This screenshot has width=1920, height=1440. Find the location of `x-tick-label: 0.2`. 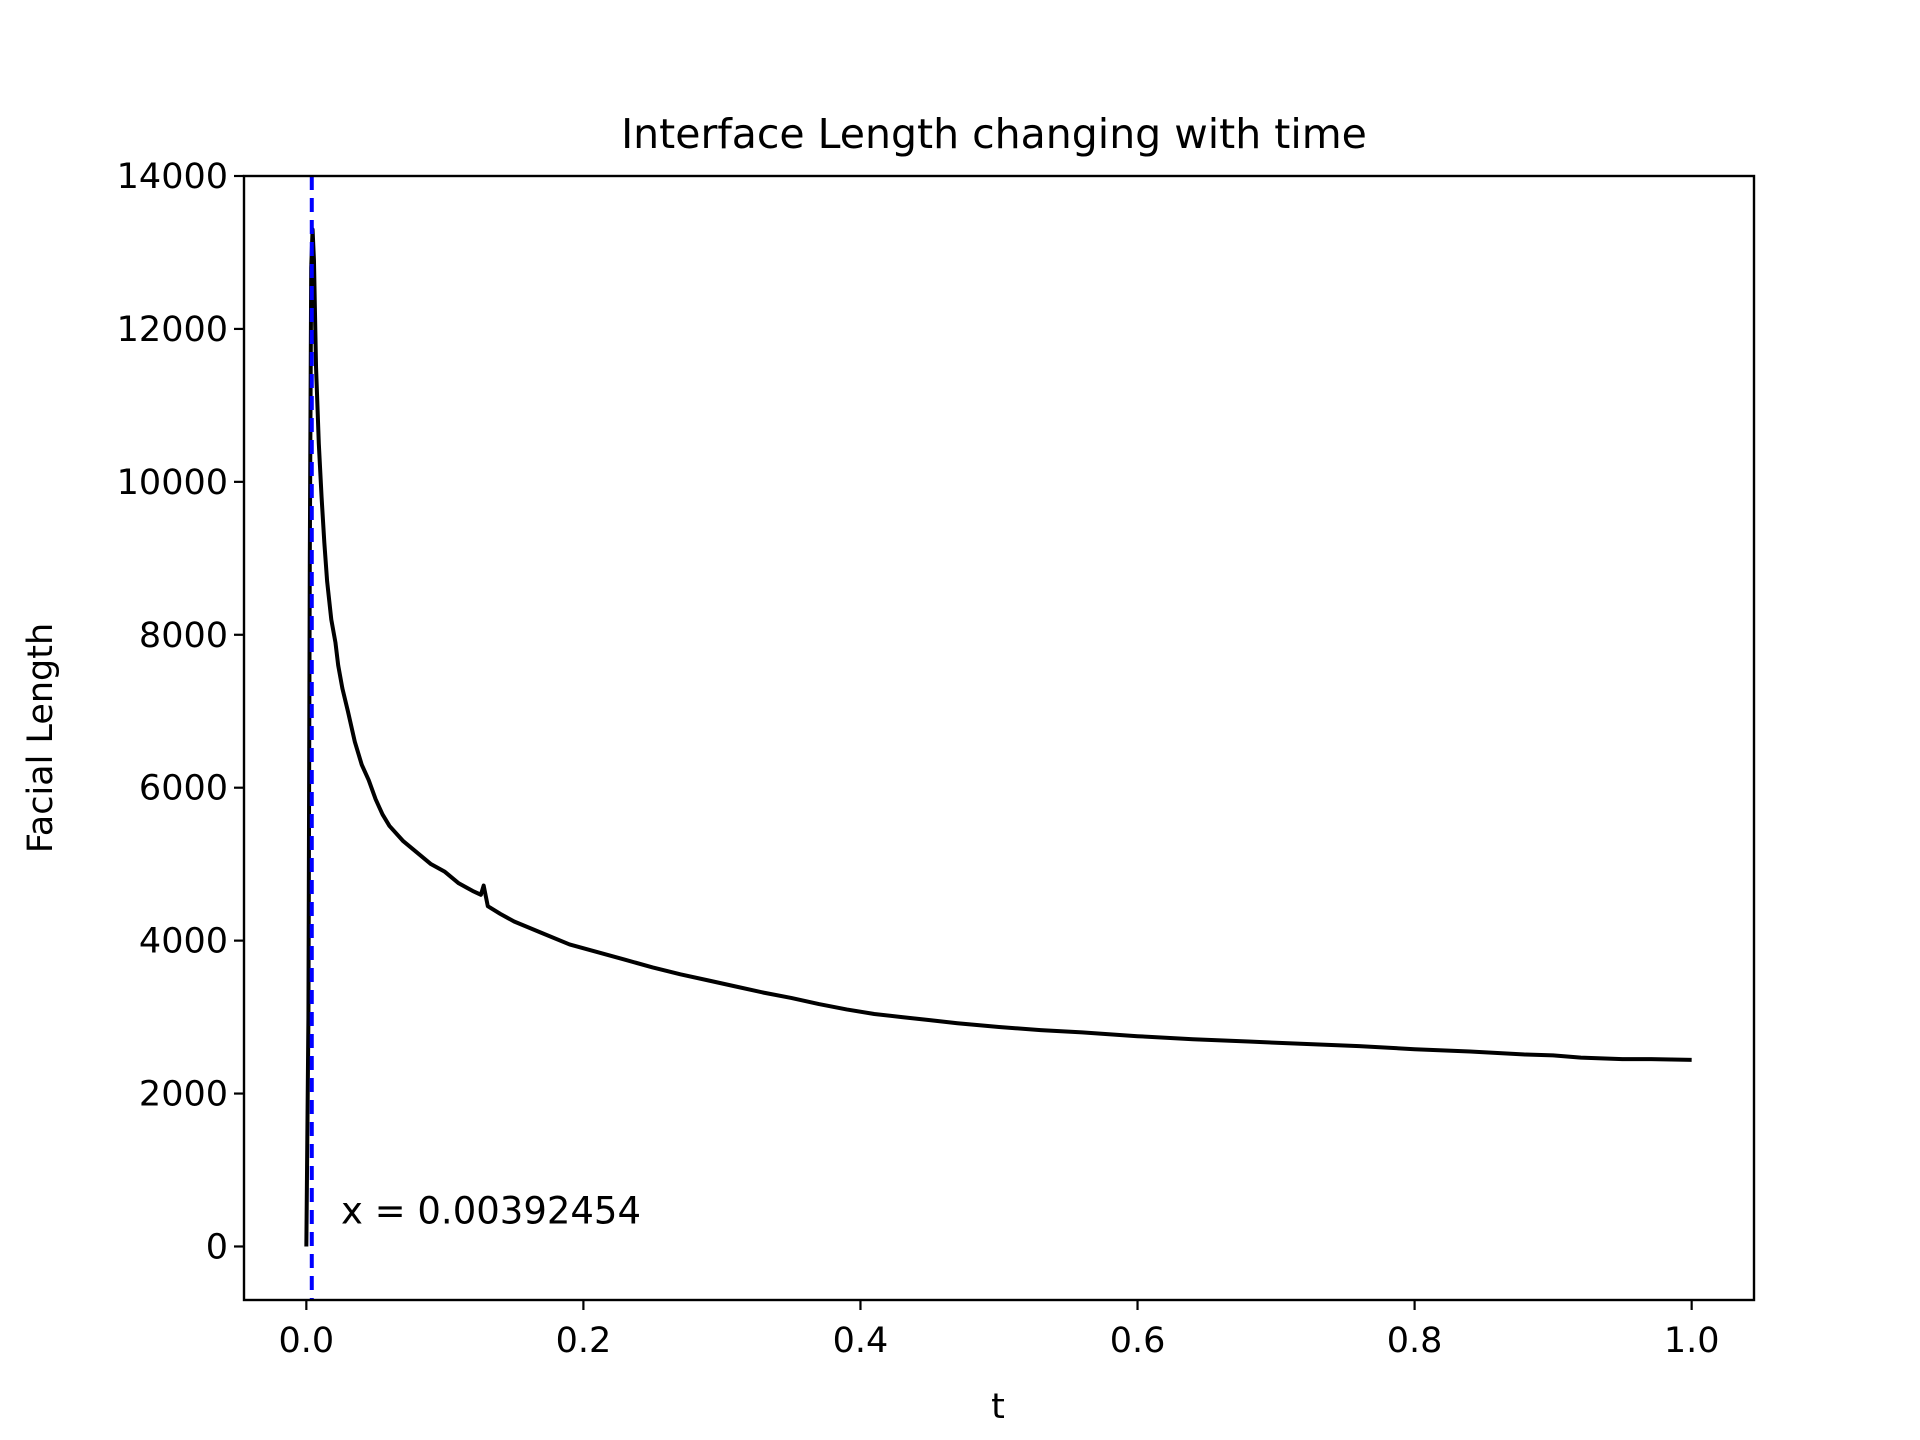

x-tick-label: 0.2 is located at coordinates (584, 1341).